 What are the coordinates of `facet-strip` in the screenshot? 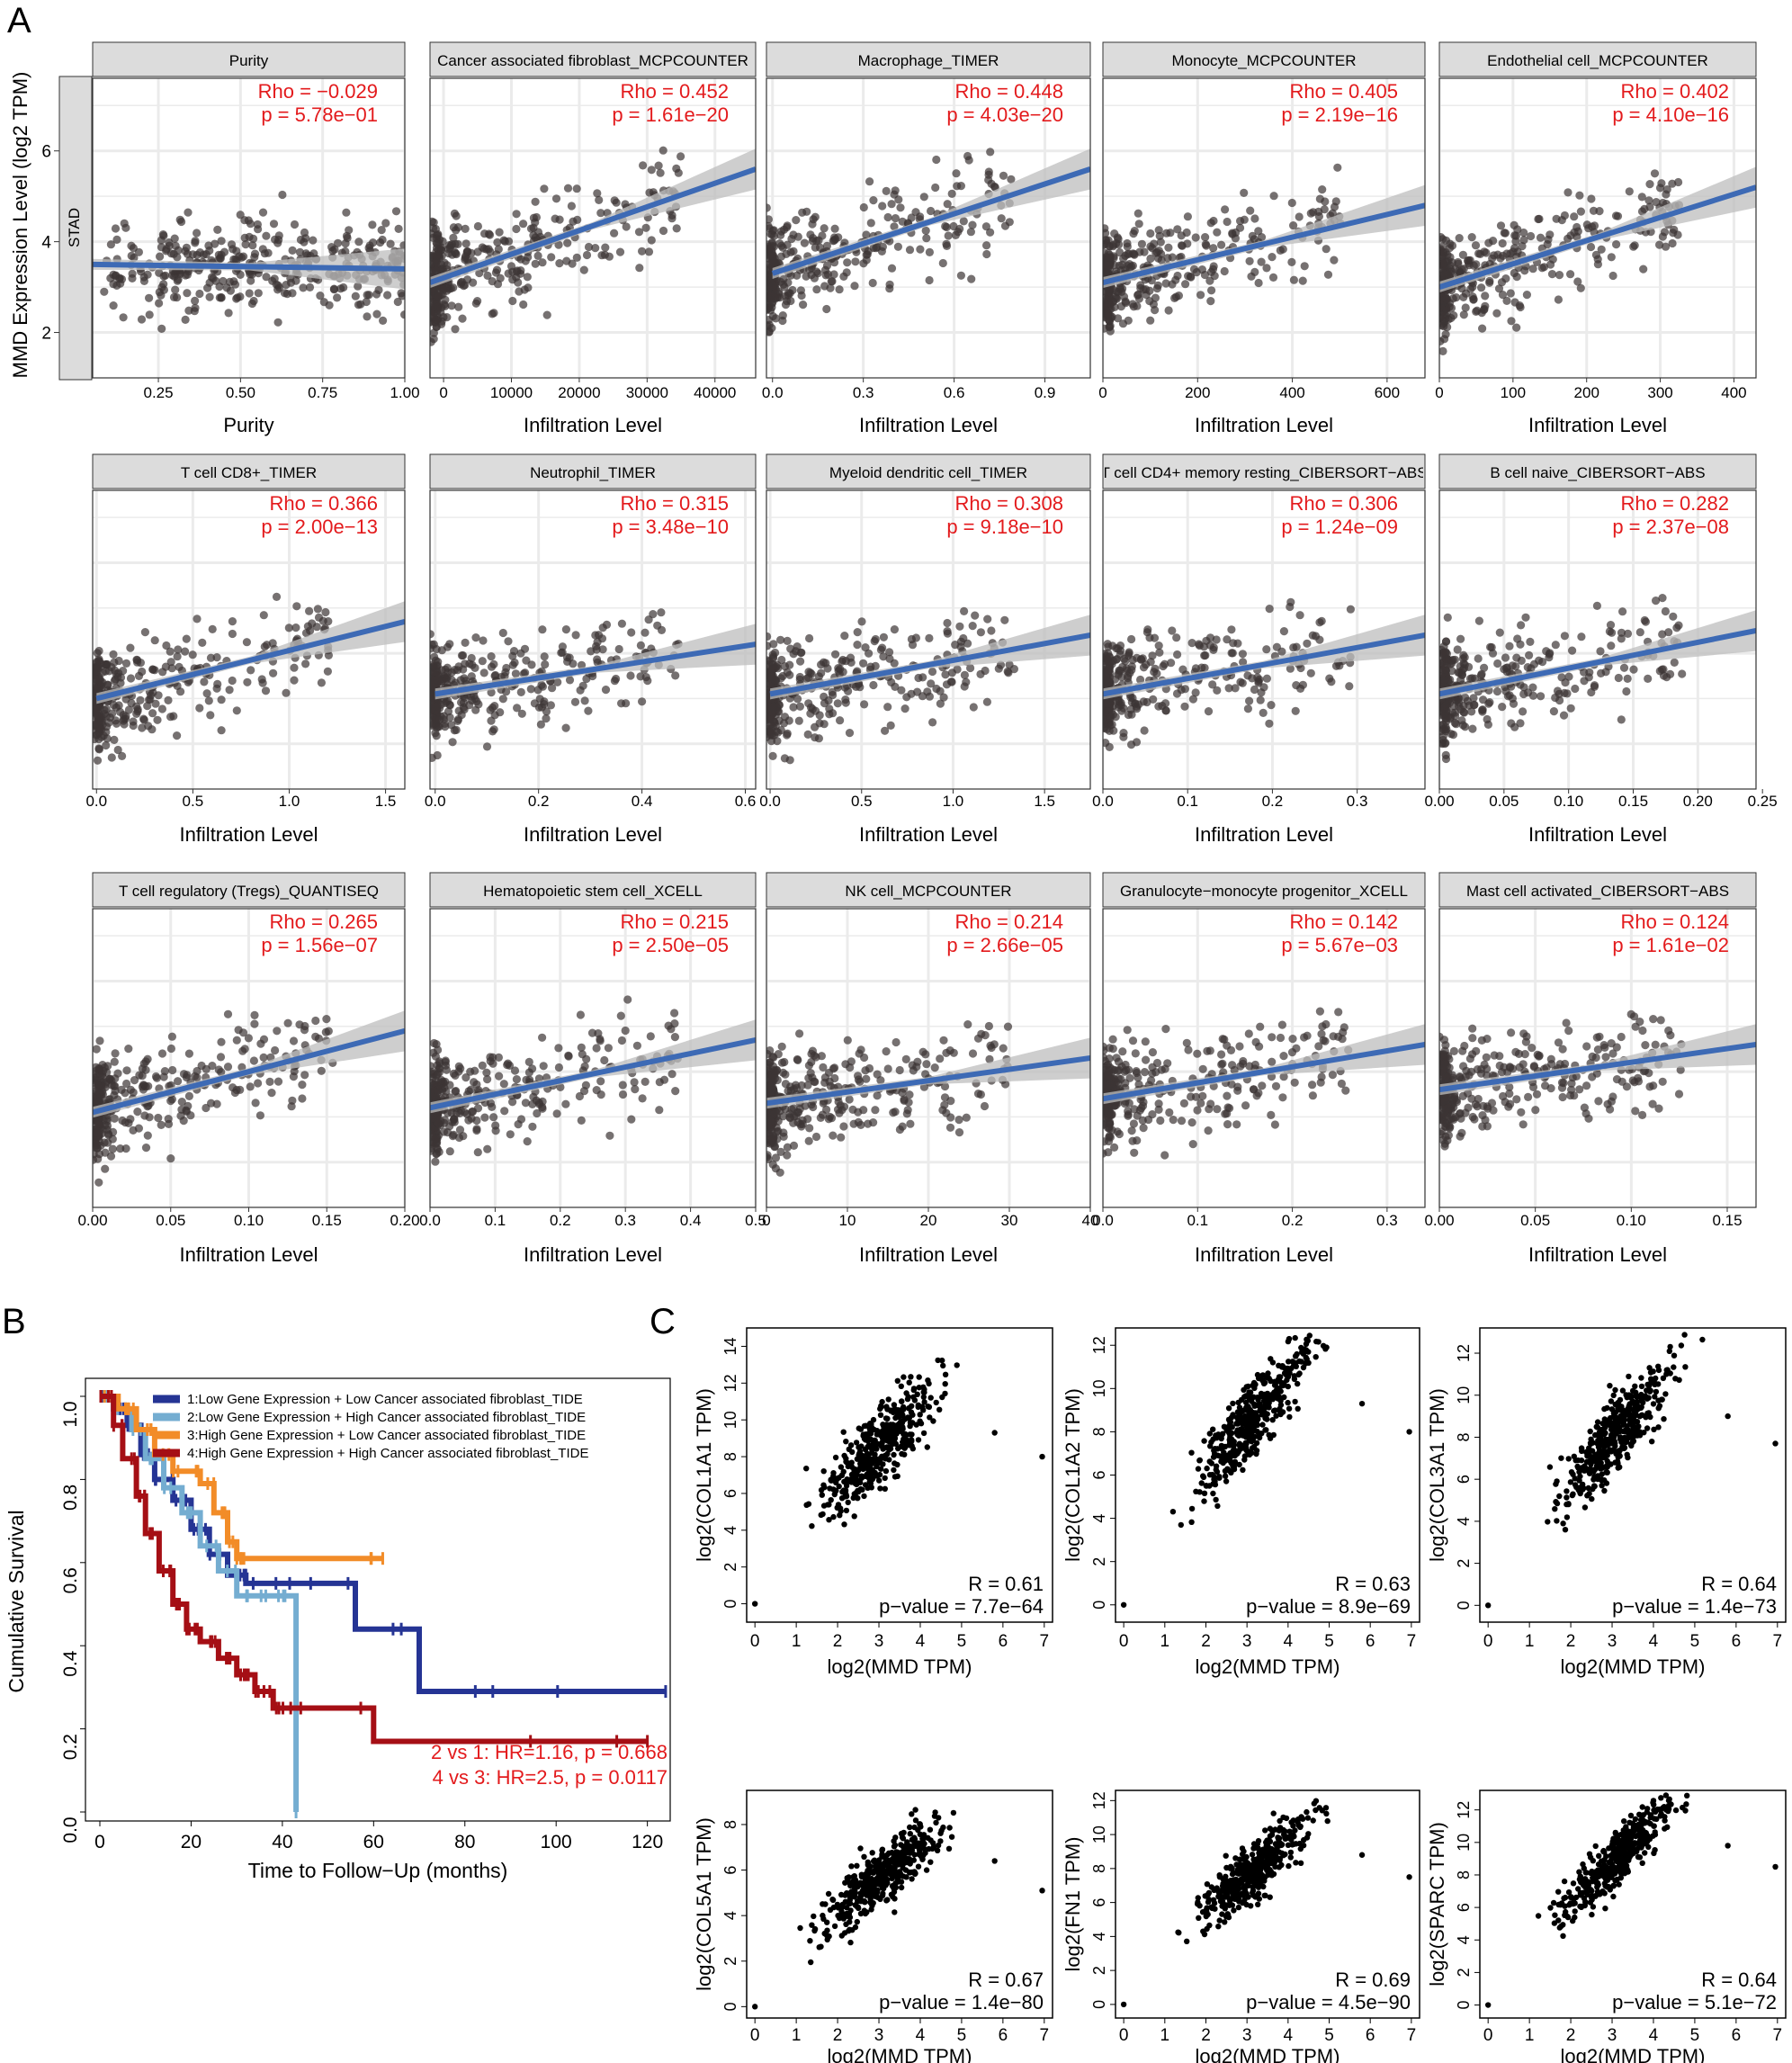 It's located at (928, 471).